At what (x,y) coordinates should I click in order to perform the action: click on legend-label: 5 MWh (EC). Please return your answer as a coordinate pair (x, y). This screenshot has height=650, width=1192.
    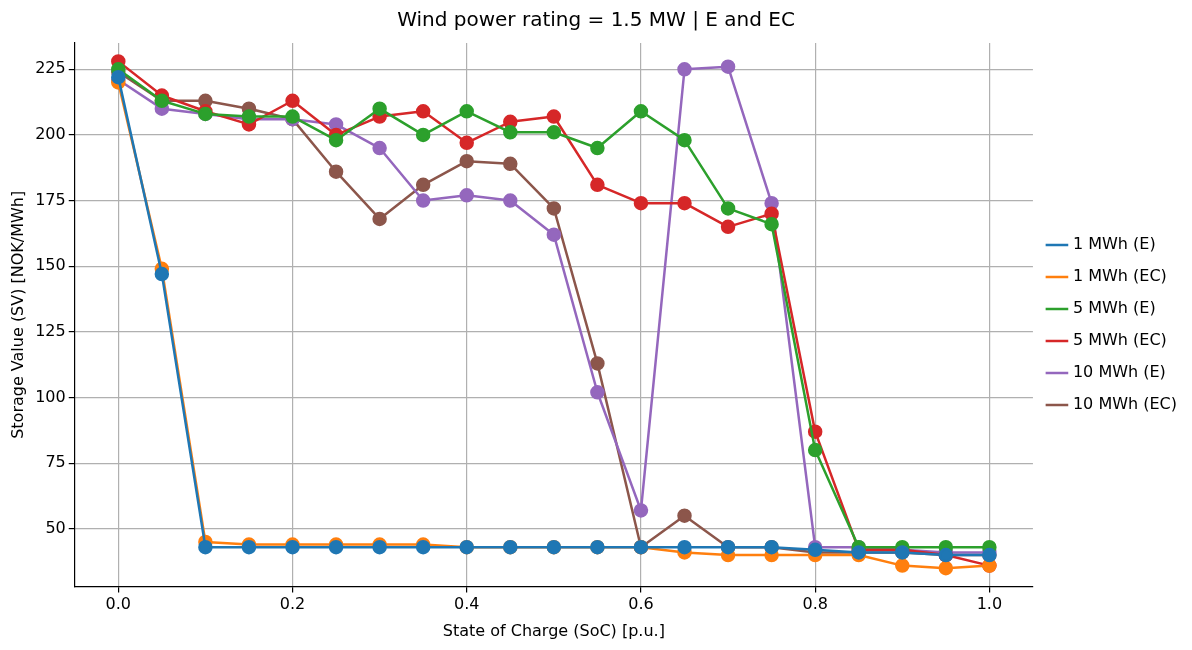
    Looking at the image, I should click on (1119, 340).